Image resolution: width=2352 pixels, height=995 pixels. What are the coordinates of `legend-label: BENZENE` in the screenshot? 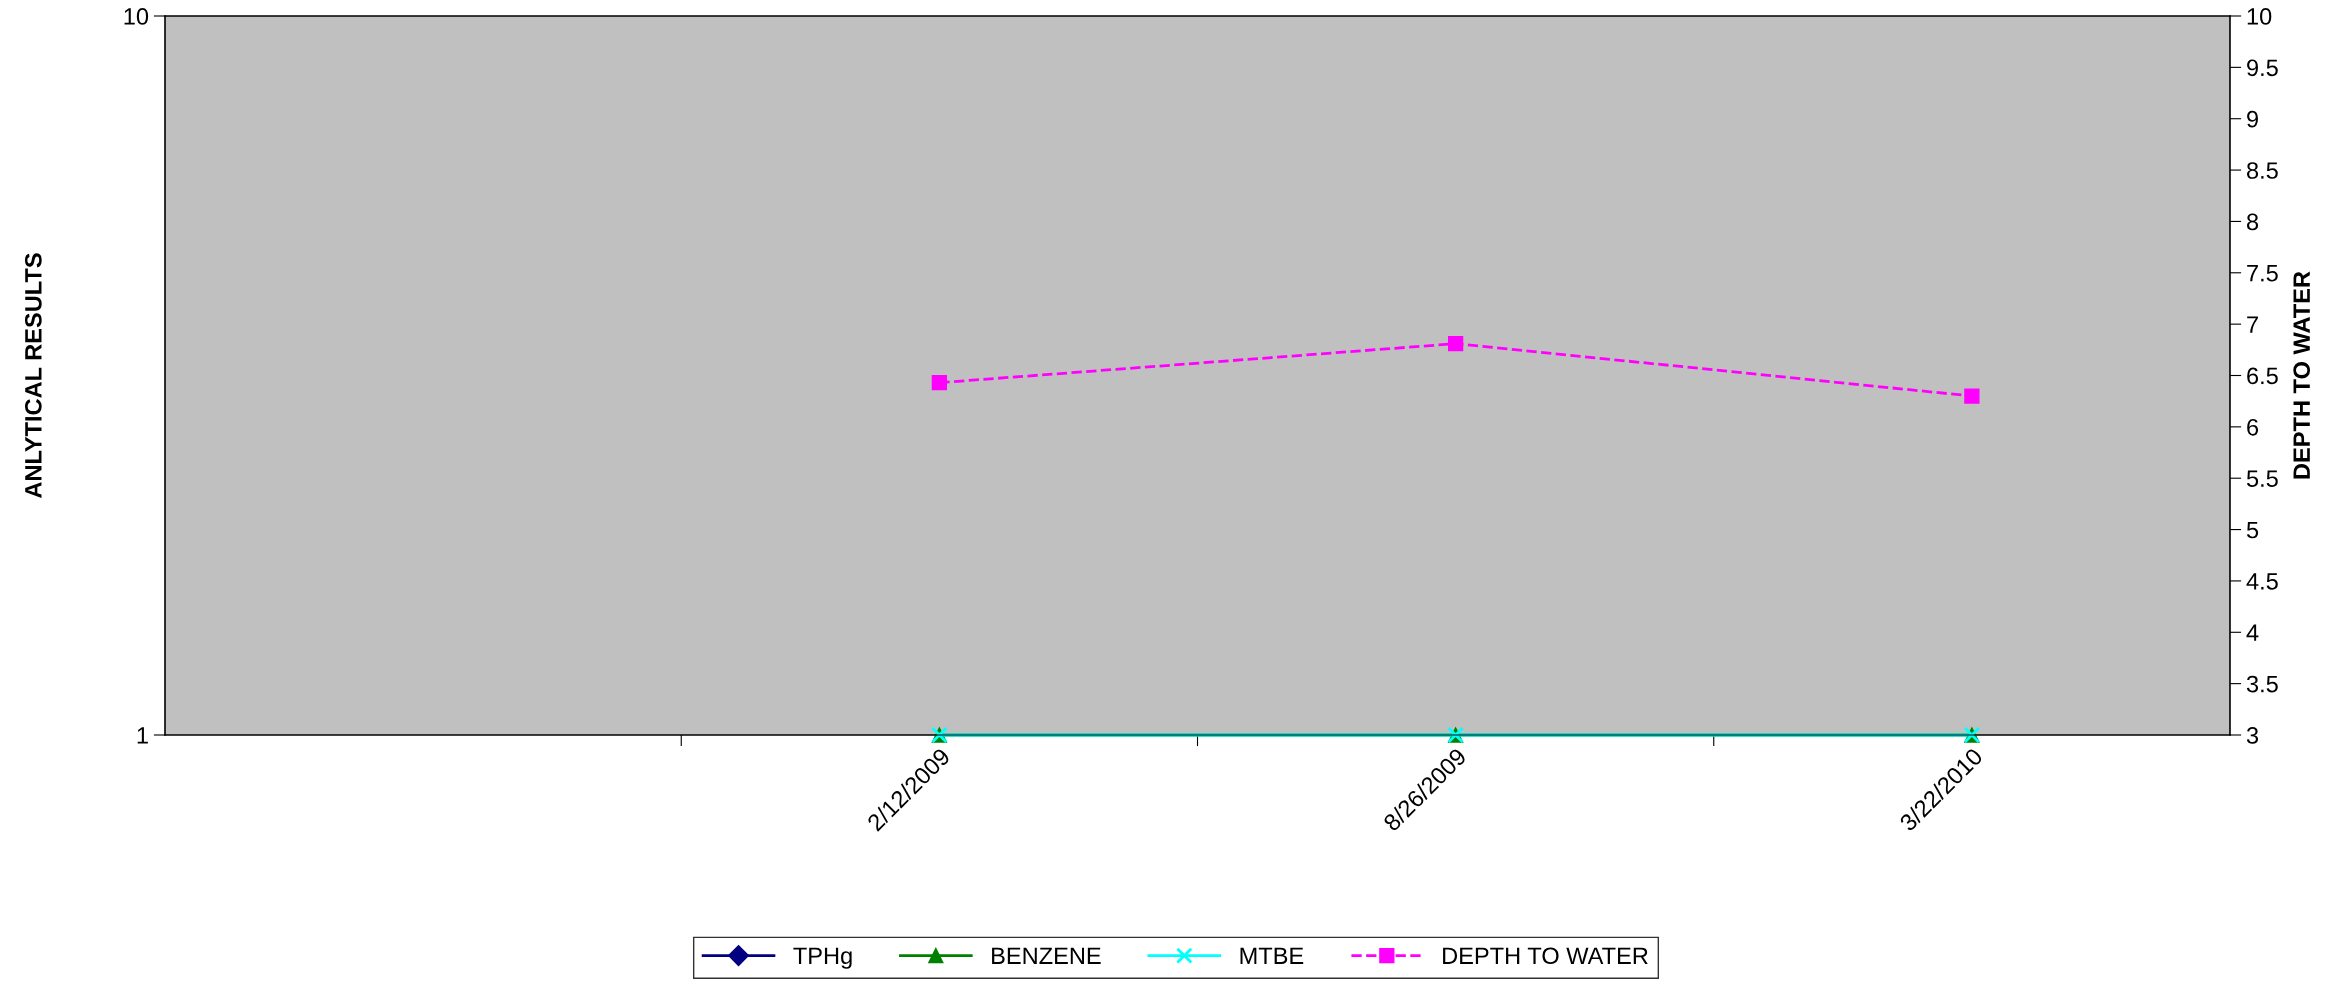 It's located at (1046, 955).